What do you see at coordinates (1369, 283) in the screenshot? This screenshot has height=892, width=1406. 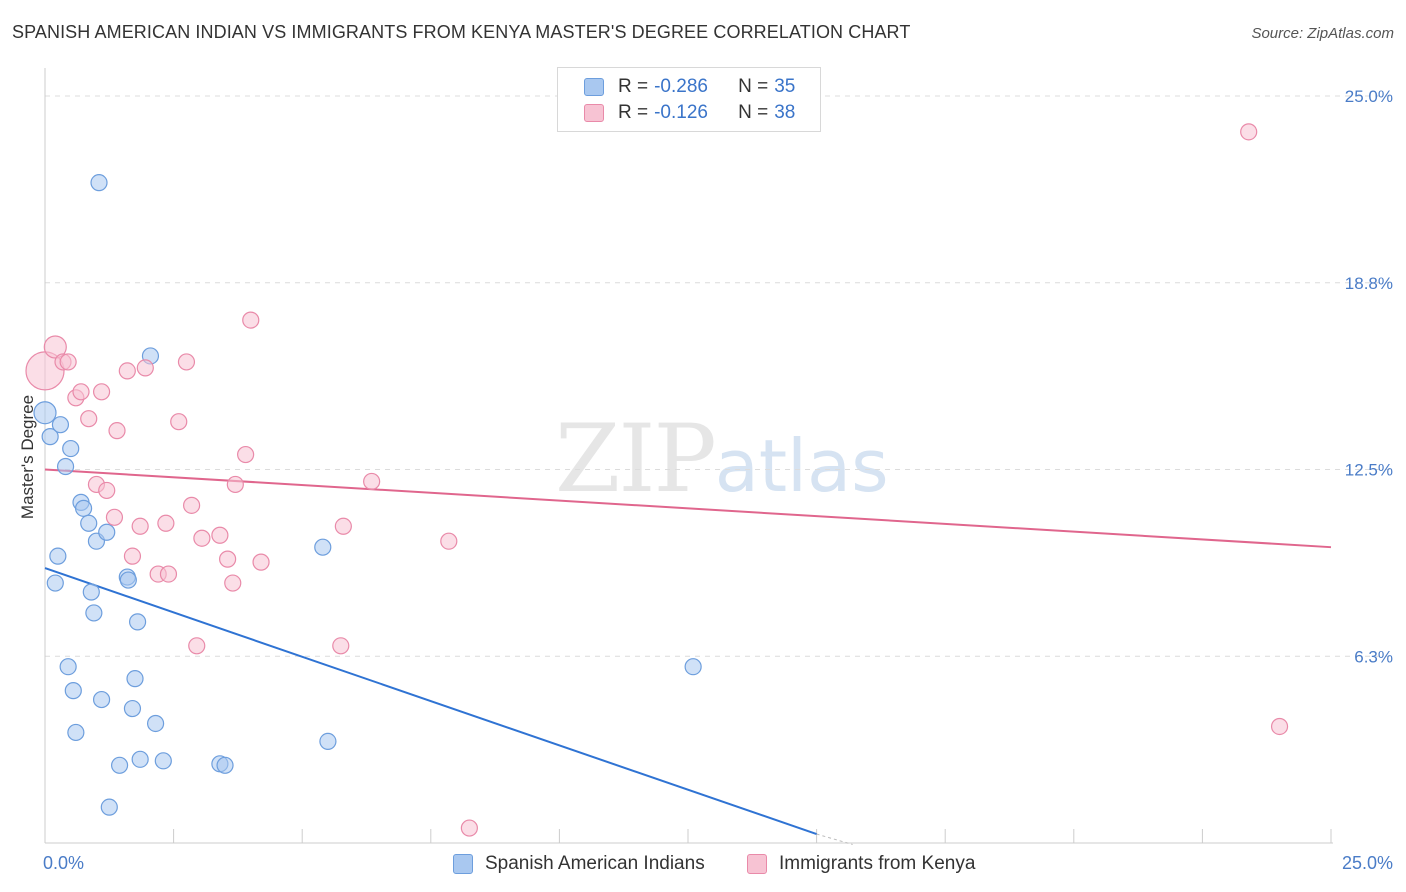 I see `y-tick-label: 18.8%` at bounding box center [1369, 283].